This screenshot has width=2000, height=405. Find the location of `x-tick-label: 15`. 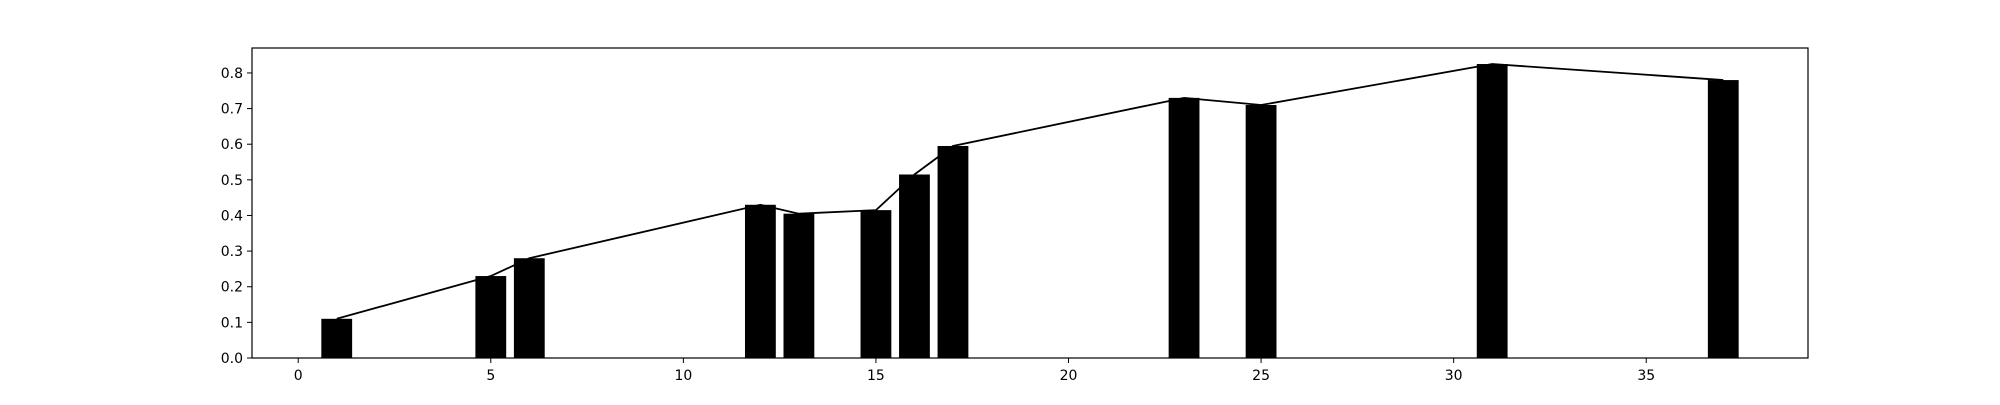

x-tick-label: 15 is located at coordinates (876, 376).